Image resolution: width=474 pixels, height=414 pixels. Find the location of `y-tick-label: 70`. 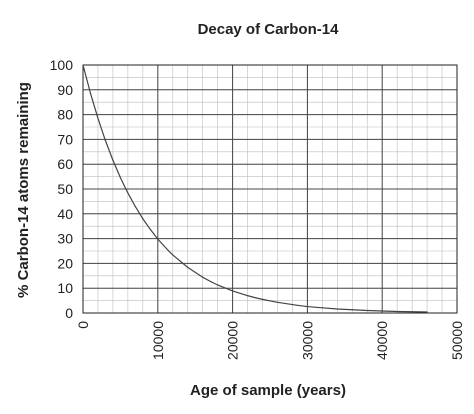

y-tick-label: 70 is located at coordinates (65, 139).